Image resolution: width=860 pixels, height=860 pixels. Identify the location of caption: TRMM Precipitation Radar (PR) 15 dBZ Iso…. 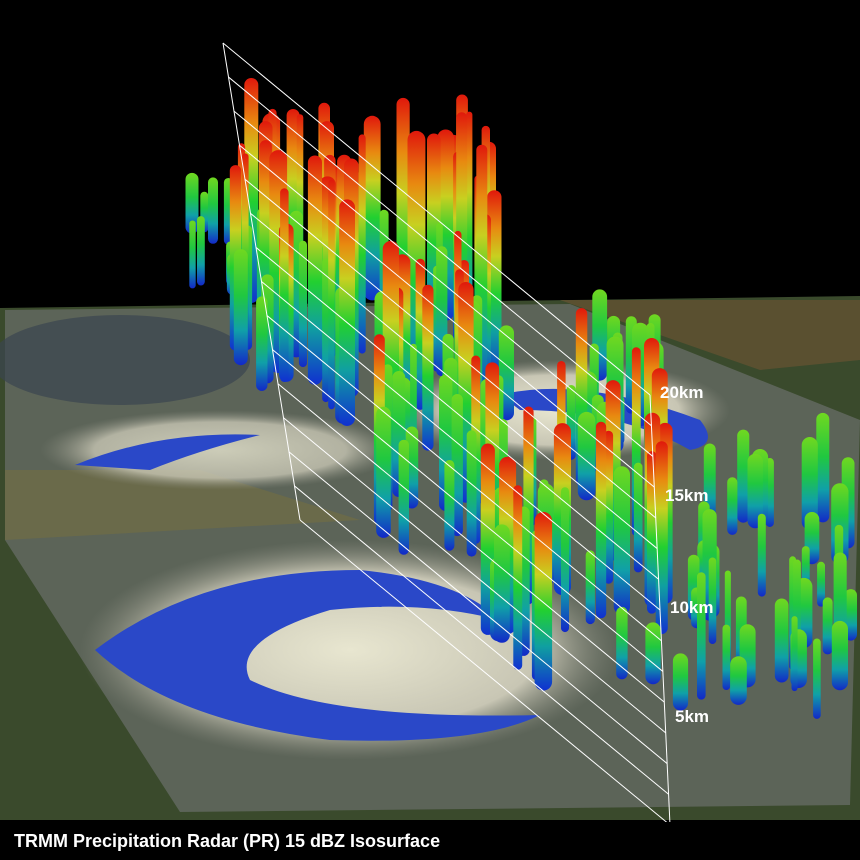
(227, 841).